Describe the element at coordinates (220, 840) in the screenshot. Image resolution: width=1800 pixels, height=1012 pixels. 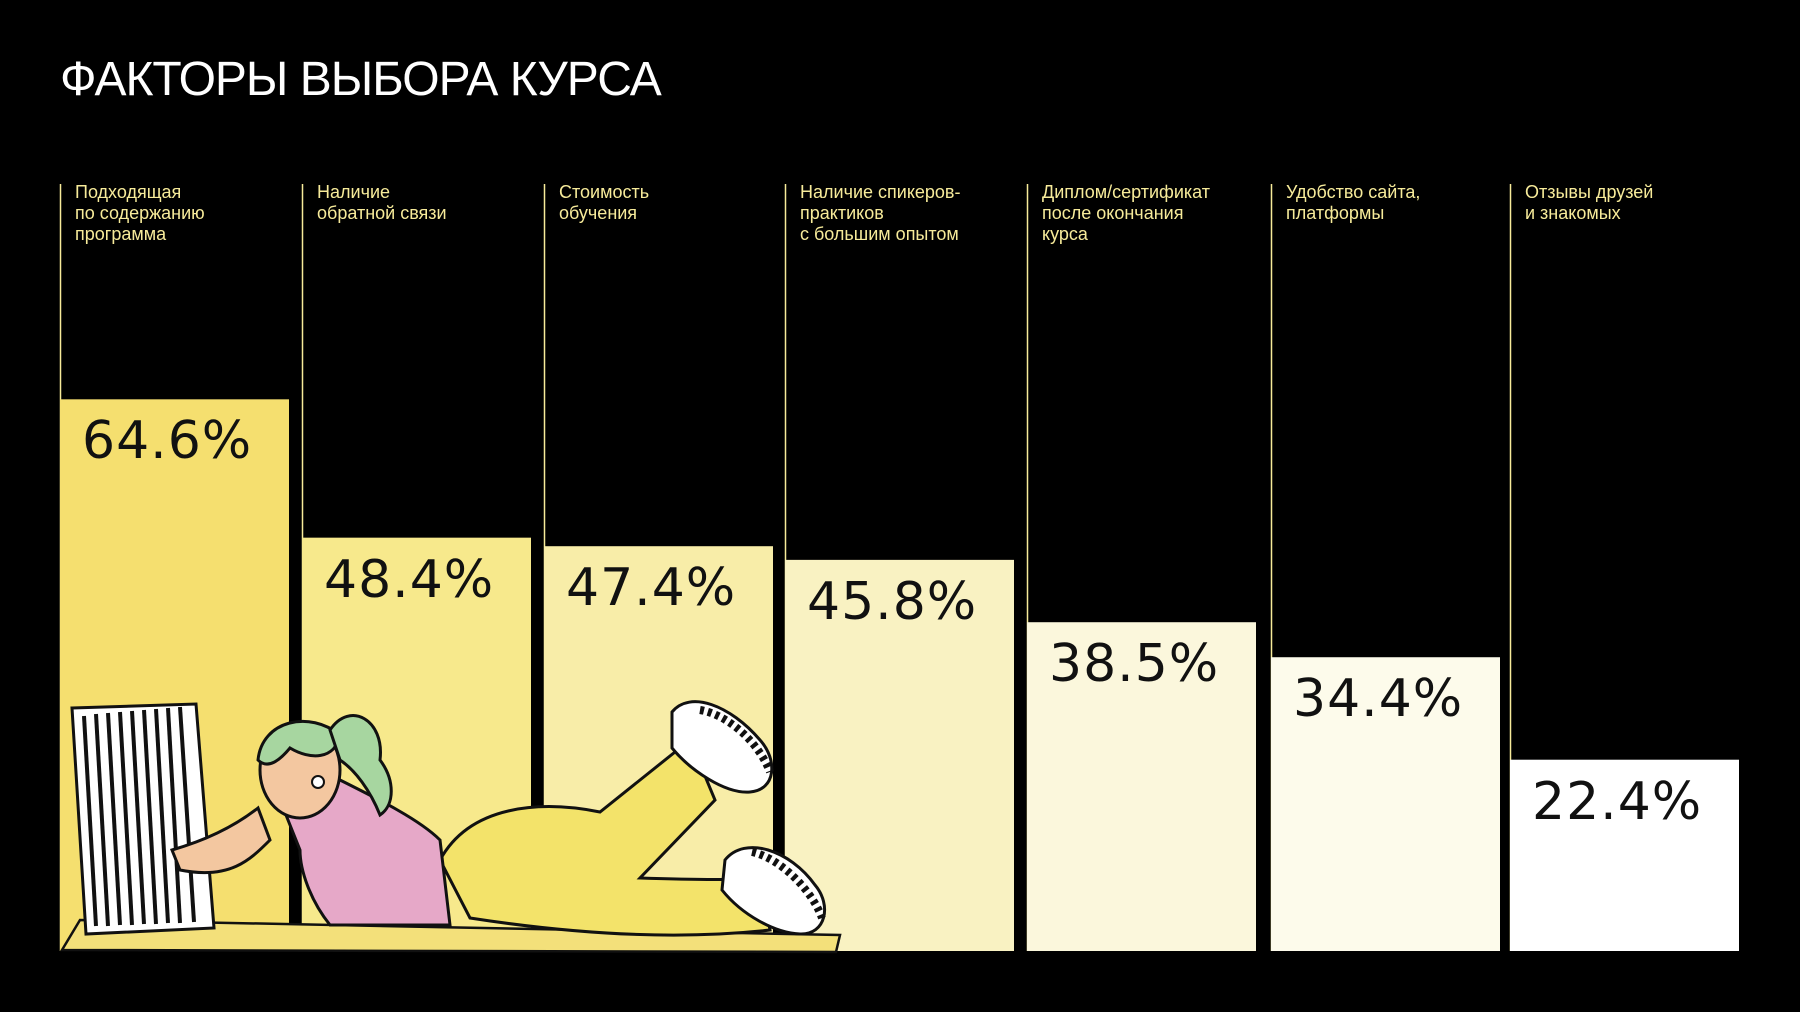
I see `arm-shape` at that location.